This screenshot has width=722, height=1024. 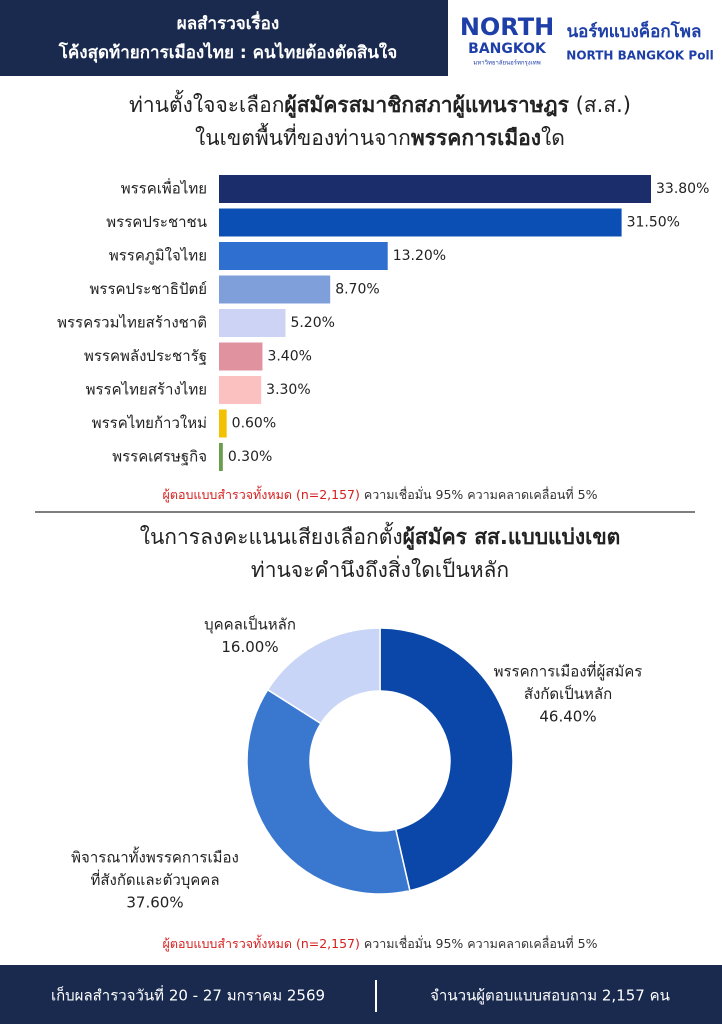 What do you see at coordinates (567, 717) in the screenshot?
I see `slice-value: 46.40%` at bounding box center [567, 717].